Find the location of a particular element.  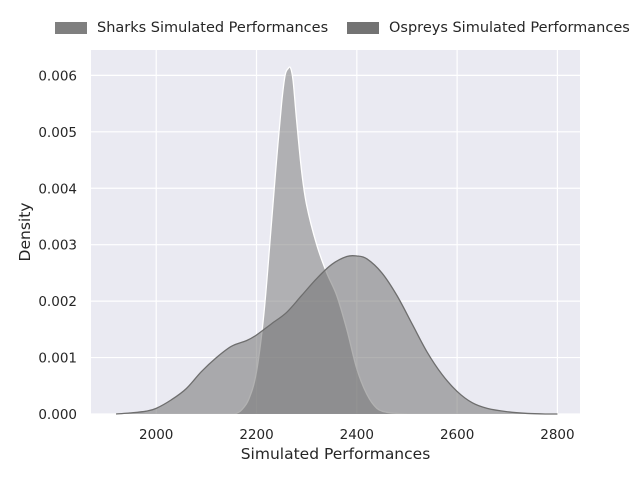

legend-label-sharks: Sharks Simulated Performances is located at coordinates (213, 28).